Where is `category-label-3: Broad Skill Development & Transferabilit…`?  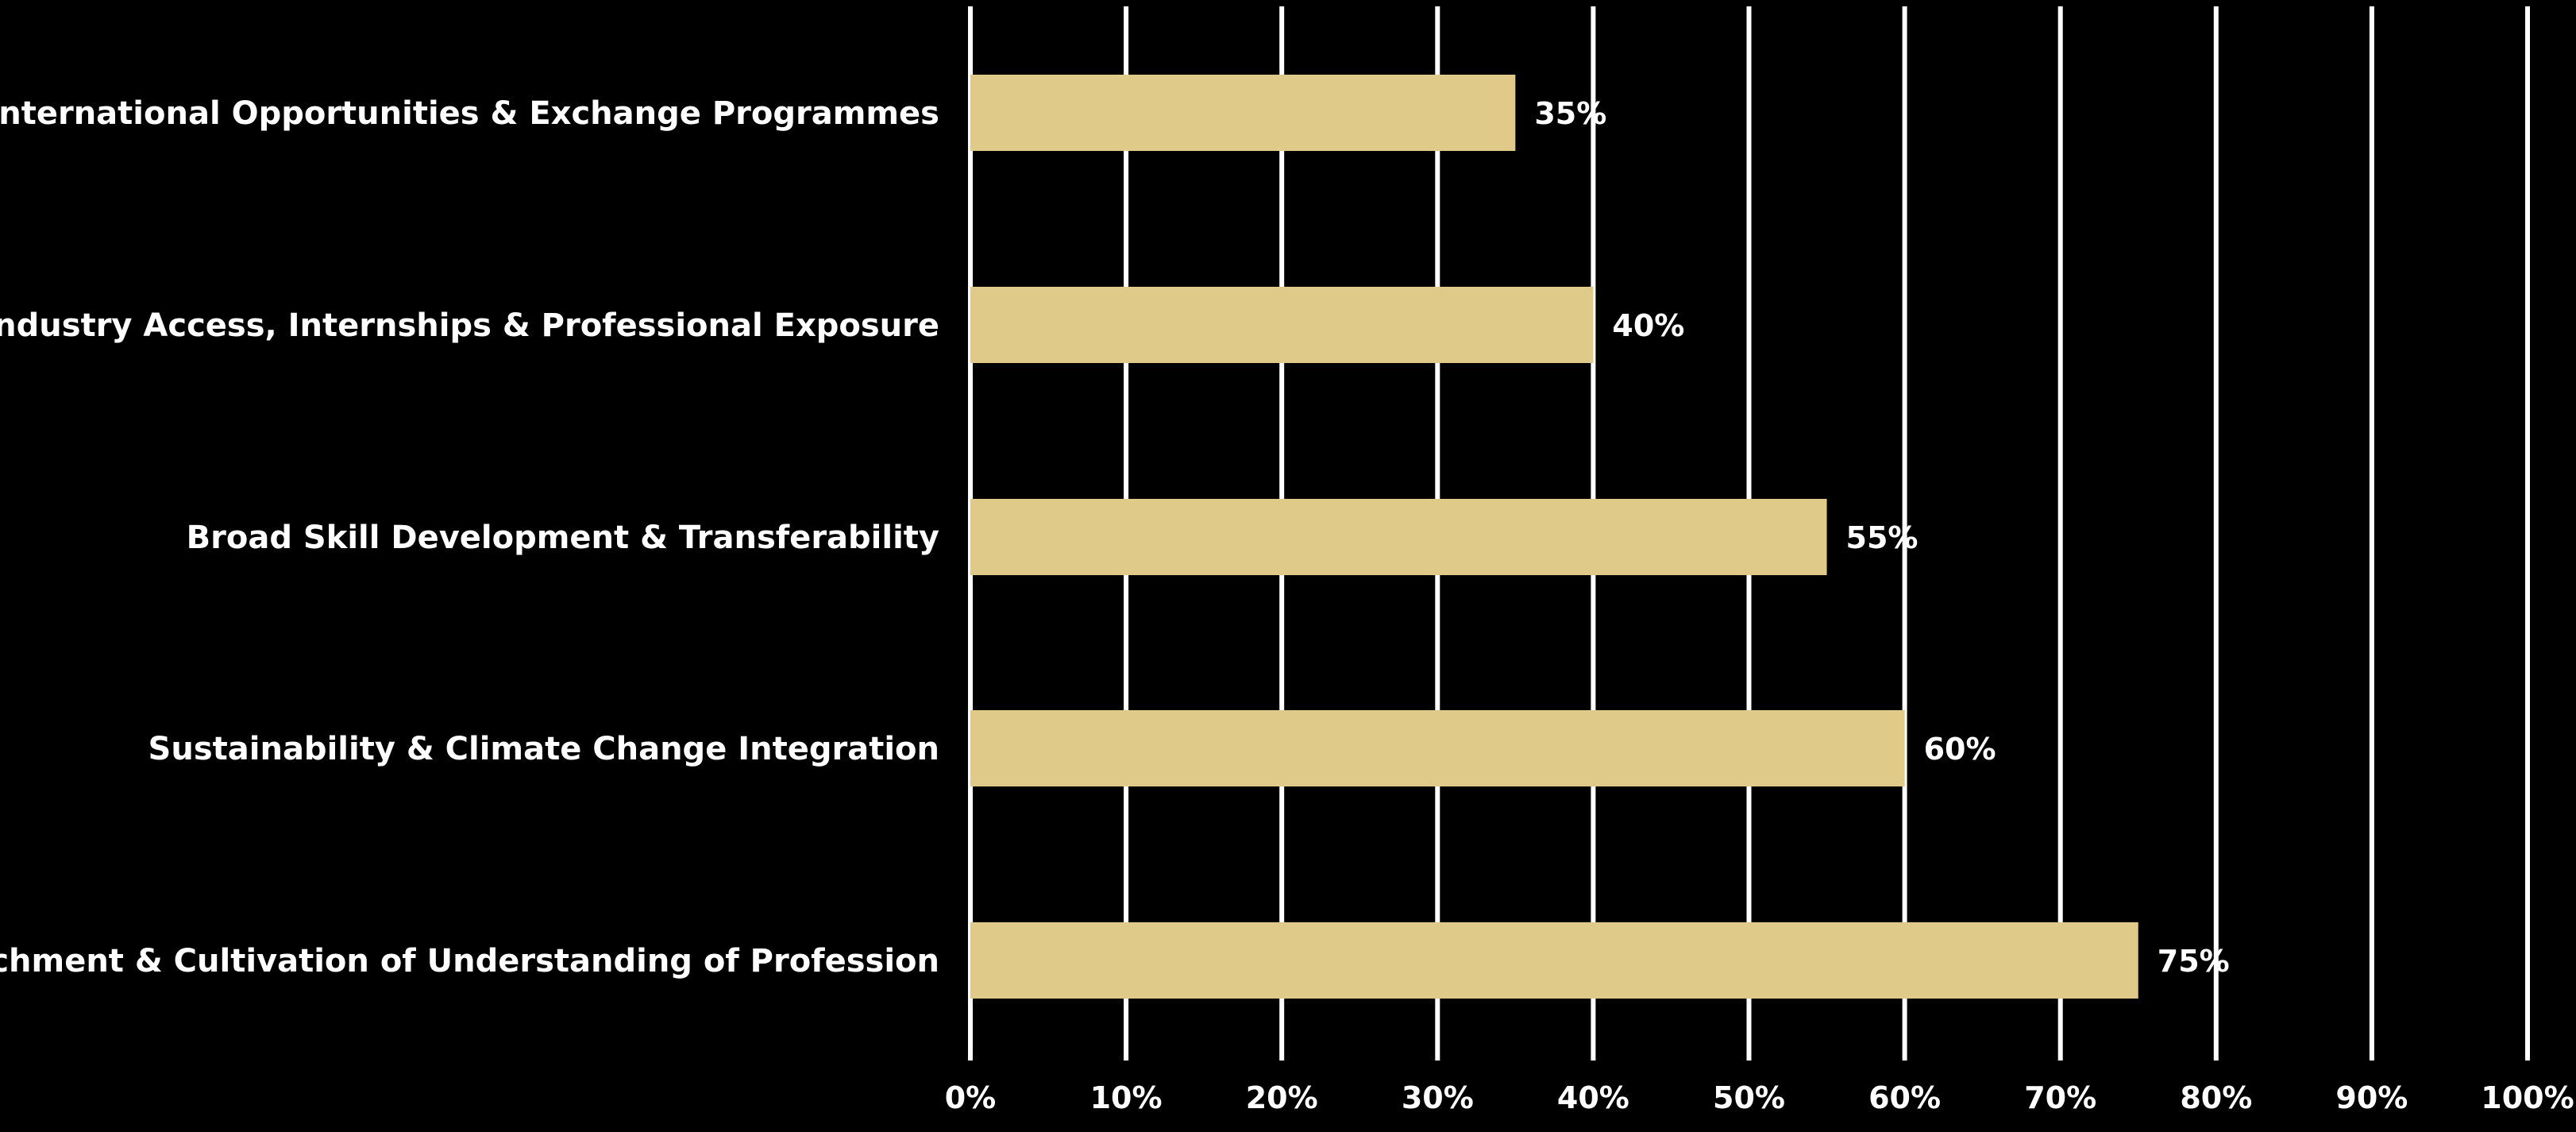 category-label-3: Broad Skill Development & Transferabilit… is located at coordinates (563, 538).